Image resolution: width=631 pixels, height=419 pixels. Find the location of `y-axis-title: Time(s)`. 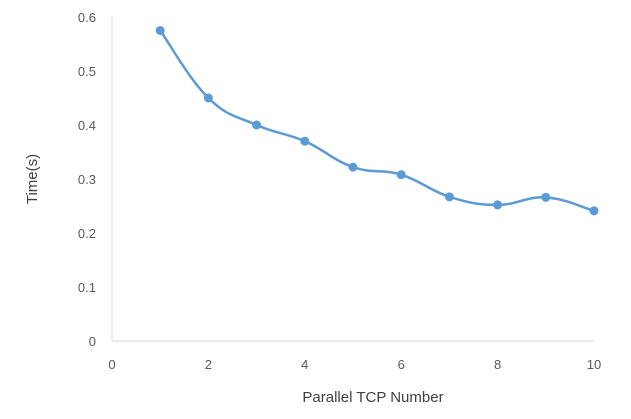

y-axis-title: Time(s) is located at coordinates (32, 179).